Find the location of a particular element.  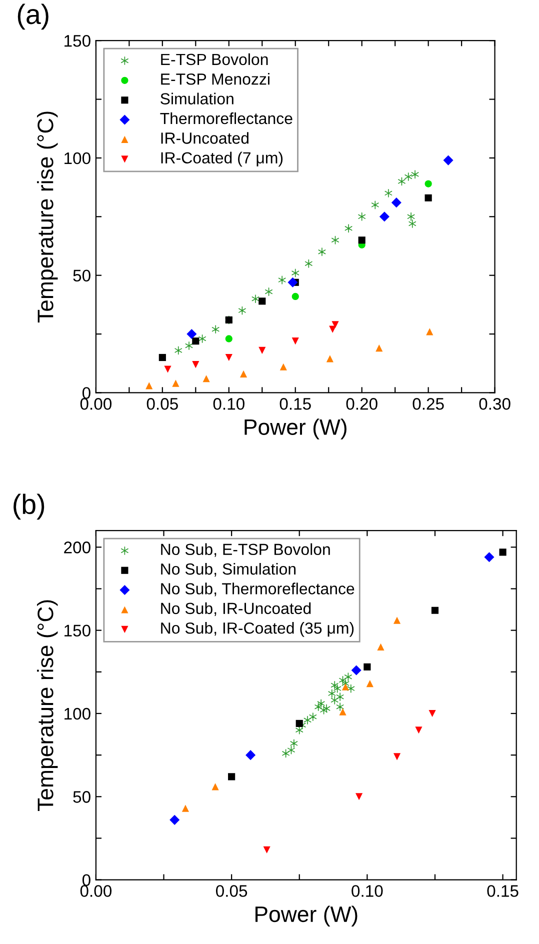

legend-label: E-TSP Menozzi is located at coordinates (215, 79).